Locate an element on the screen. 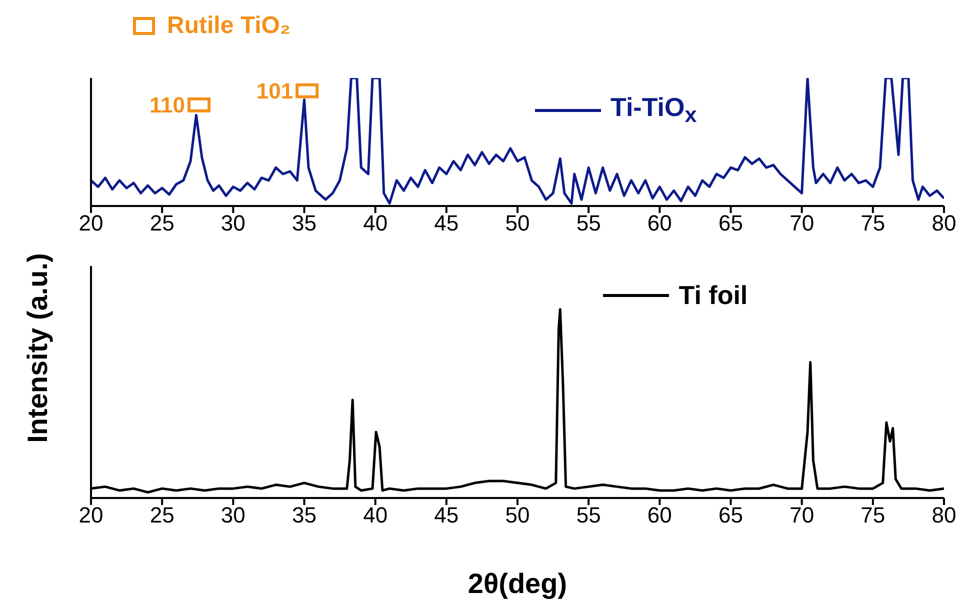  annotation: 101 is located at coordinates (275, 91).